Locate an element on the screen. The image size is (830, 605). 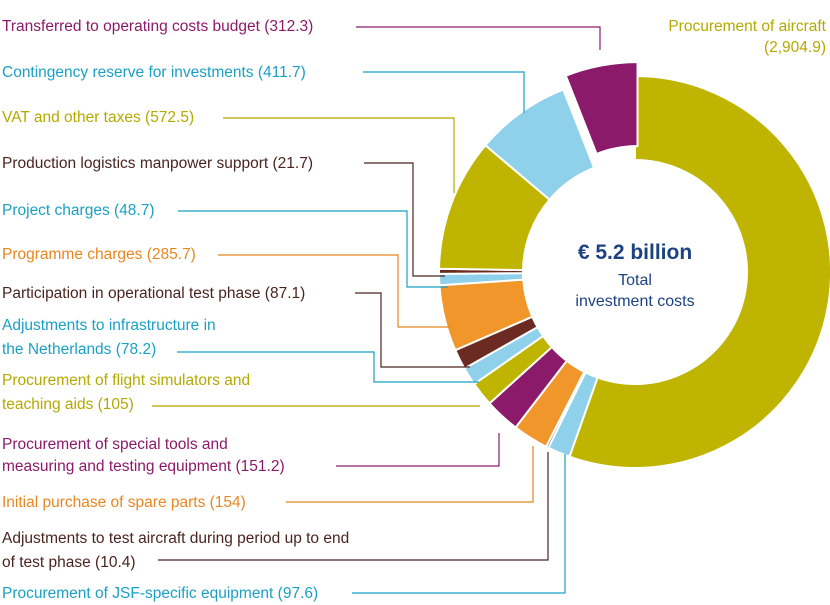
slice-label-line: the Netherlands (78.2) is located at coordinates (79, 349).